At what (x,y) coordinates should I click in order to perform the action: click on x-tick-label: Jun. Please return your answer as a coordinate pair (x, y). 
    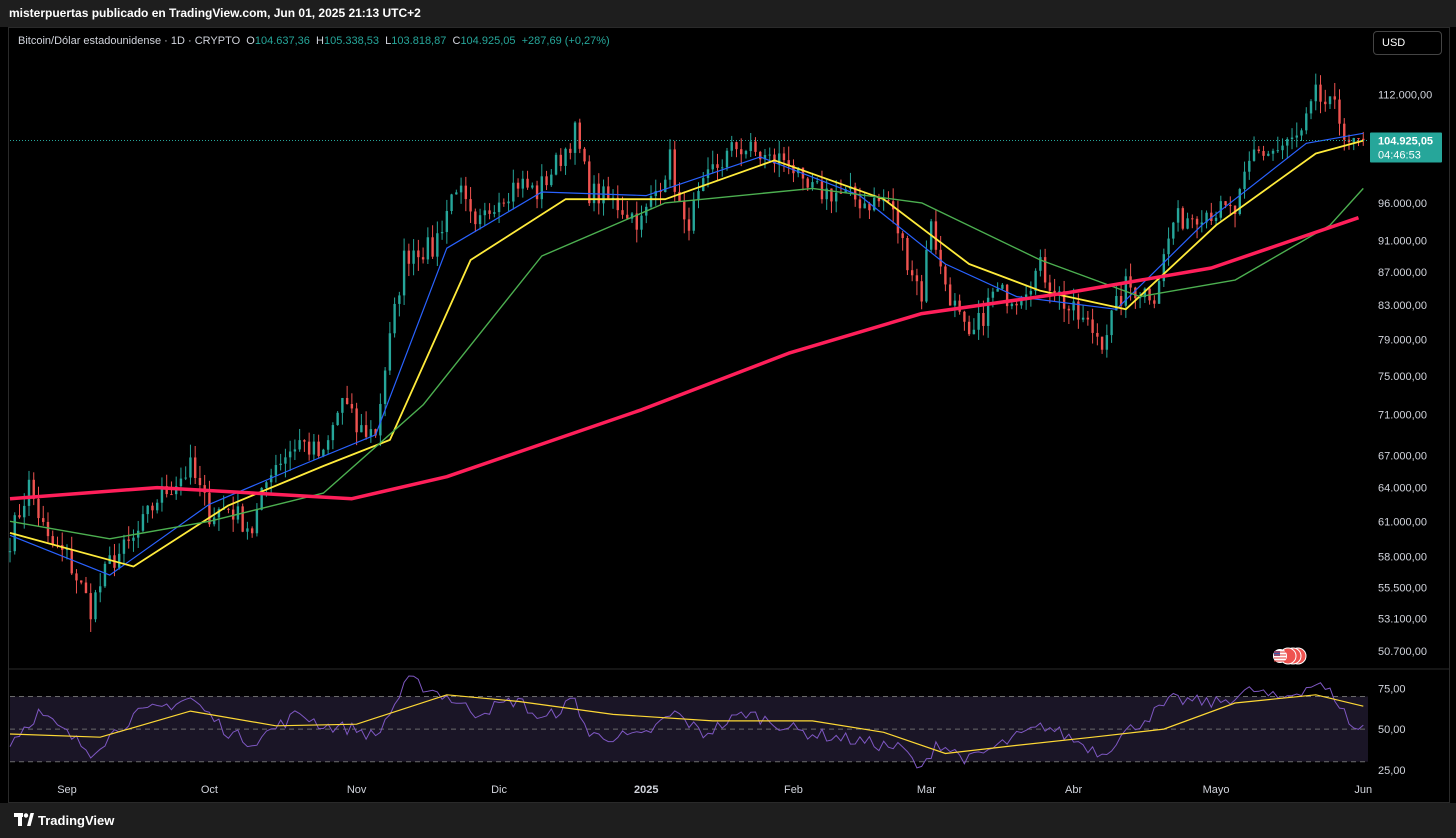
    Looking at the image, I should click on (1363, 790).